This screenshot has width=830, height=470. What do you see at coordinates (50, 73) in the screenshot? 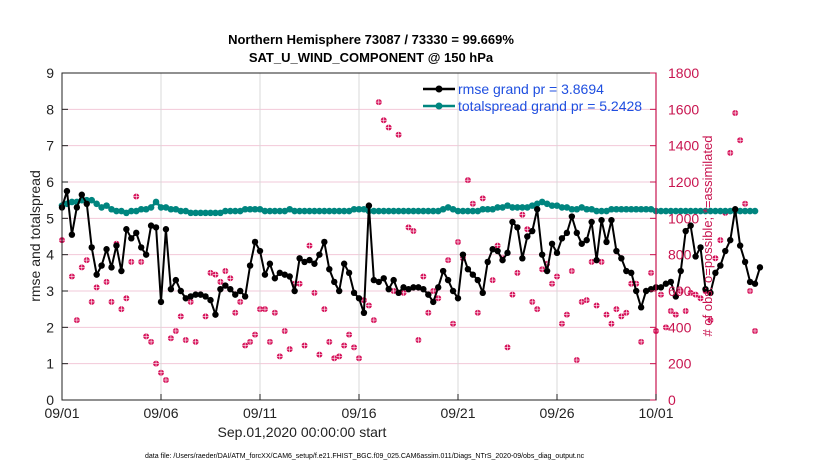
I see `y-tick-label: 9` at bounding box center [50, 73].